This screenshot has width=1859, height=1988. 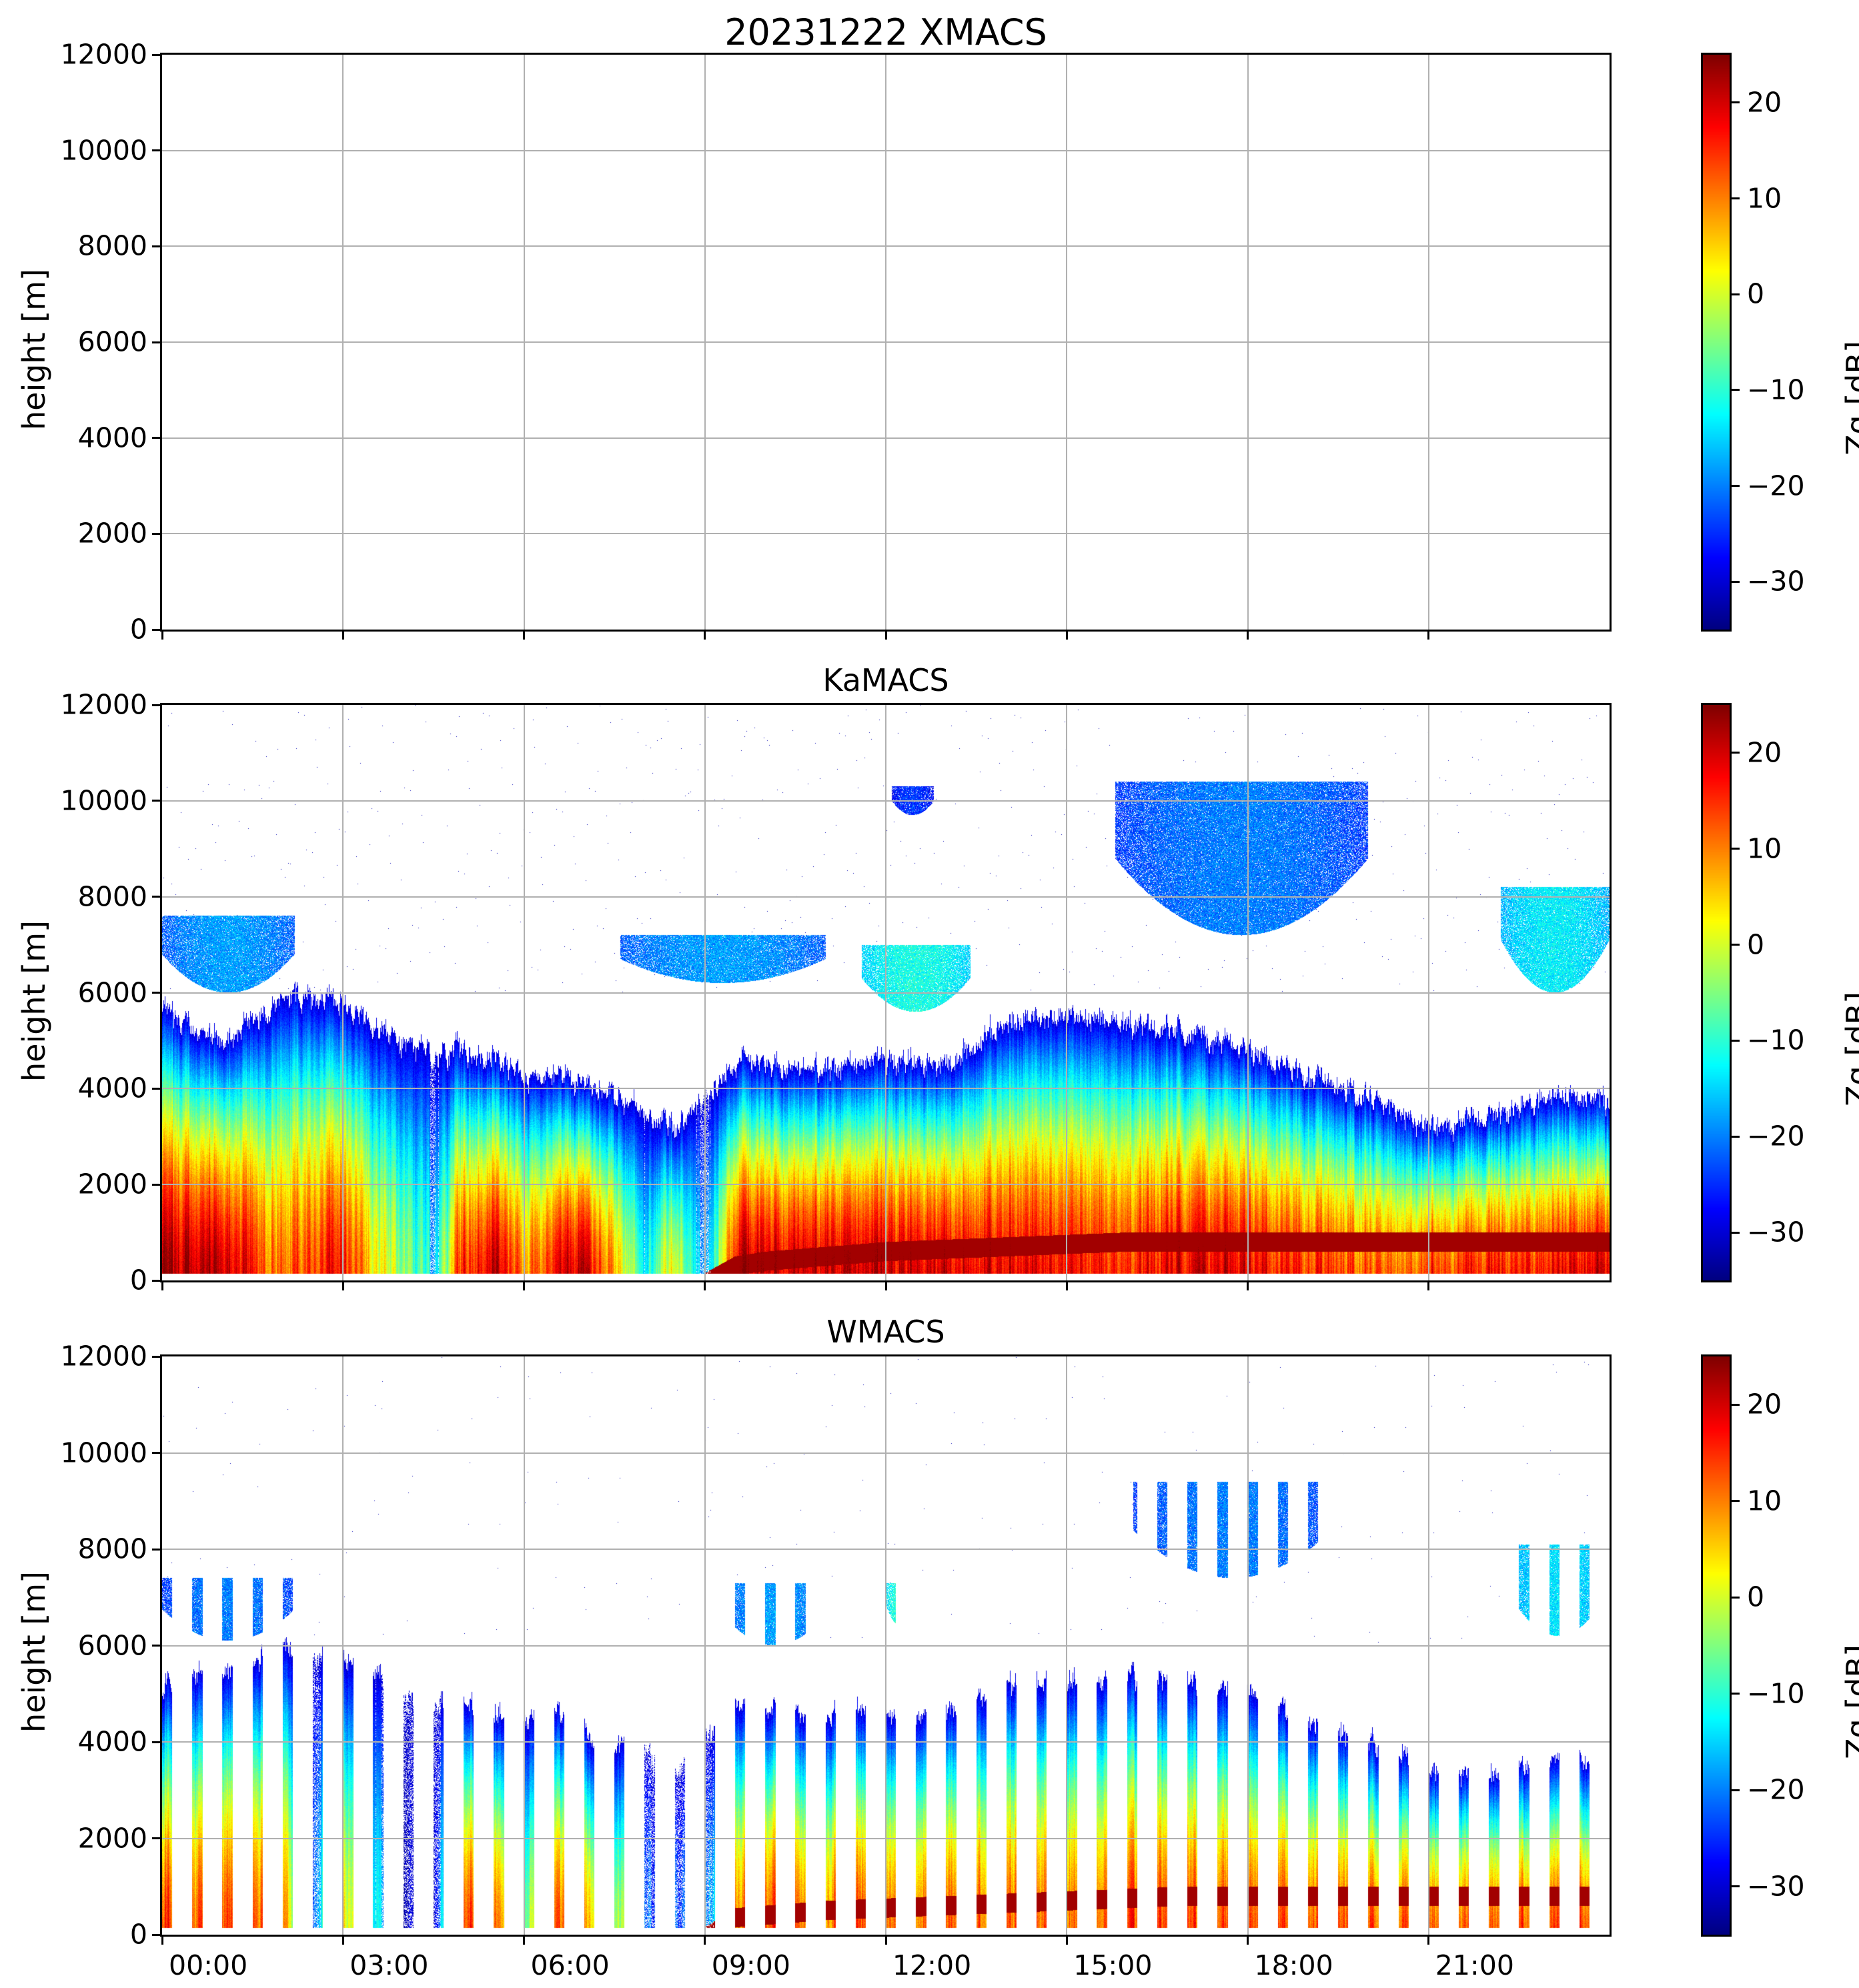 What do you see at coordinates (1780, 992) in the screenshot?
I see `colorbar-kamacs: −30 −20 −10 0 10 20 Zg [dB]` at bounding box center [1780, 992].